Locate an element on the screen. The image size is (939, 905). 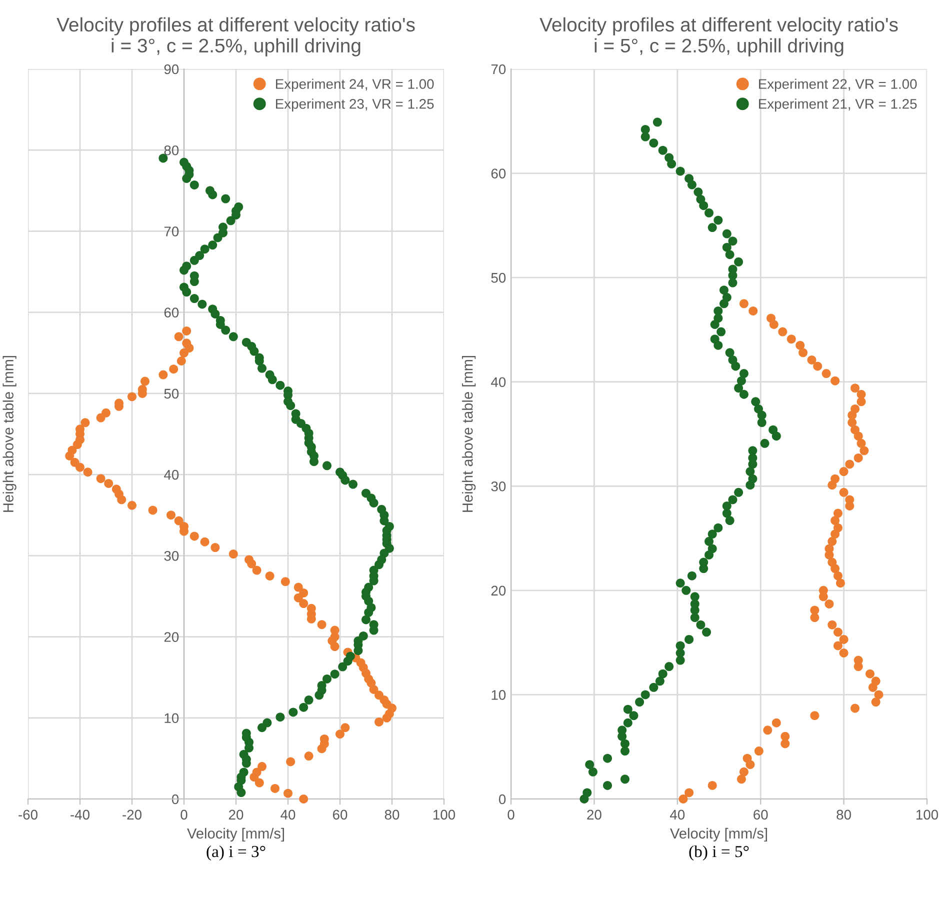
legend-label: Experiment 22, VR = 1.00 is located at coordinates (838, 85).